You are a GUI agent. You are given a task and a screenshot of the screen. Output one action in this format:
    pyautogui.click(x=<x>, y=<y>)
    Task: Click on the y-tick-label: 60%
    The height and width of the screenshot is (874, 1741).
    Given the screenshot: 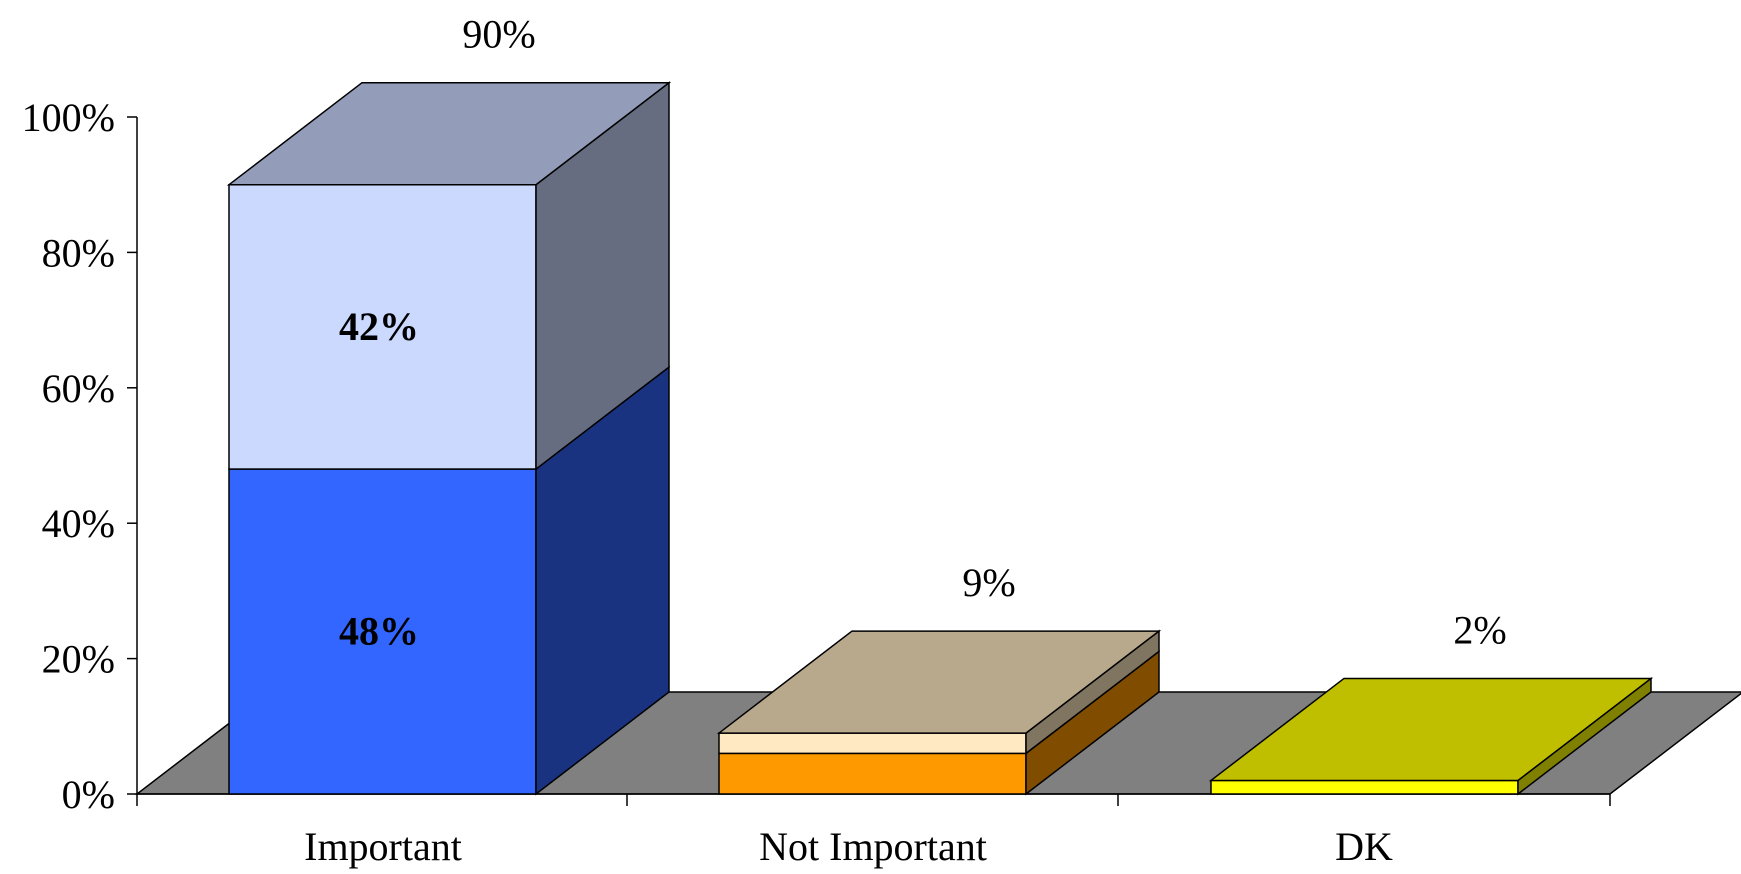 What is the action you would take?
    pyautogui.click(x=78, y=388)
    